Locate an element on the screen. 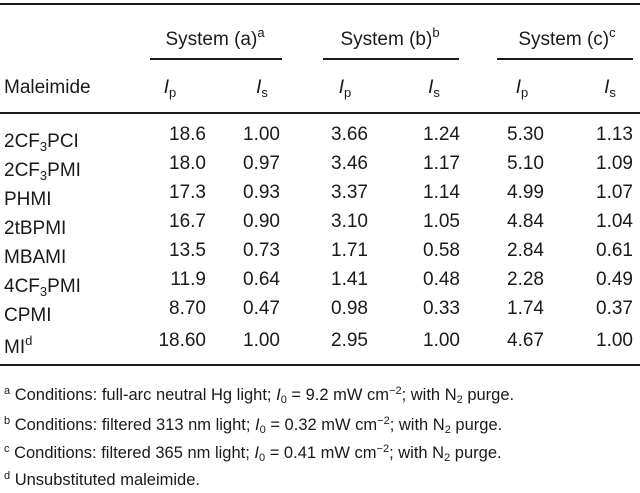 This screenshot has height=493, width=640. col-header-ip-a: Ip is located at coordinates (170, 88).